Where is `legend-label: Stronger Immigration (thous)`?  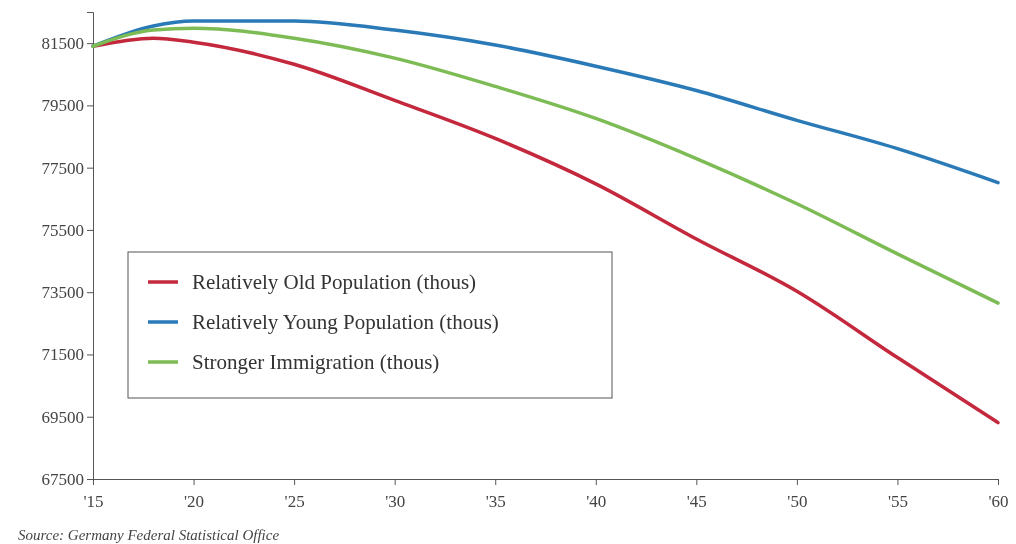
legend-label: Stronger Immigration (thous) is located at coordinates (316, 362).